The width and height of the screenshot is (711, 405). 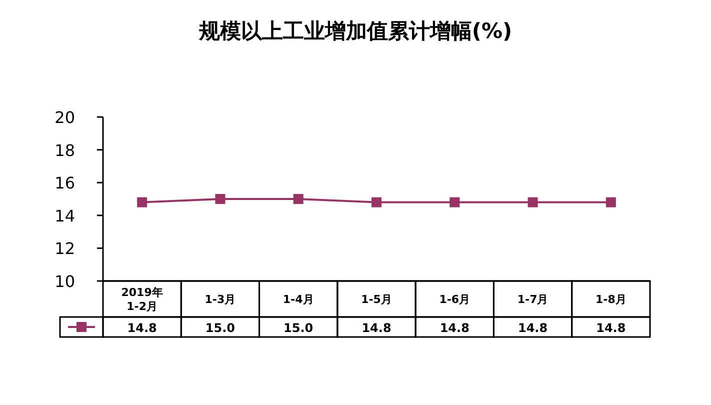 What do you see at coordinates (611, 299) in the screenshot?
I see `xtick: 1-8月` at bounding box center [611, 299].